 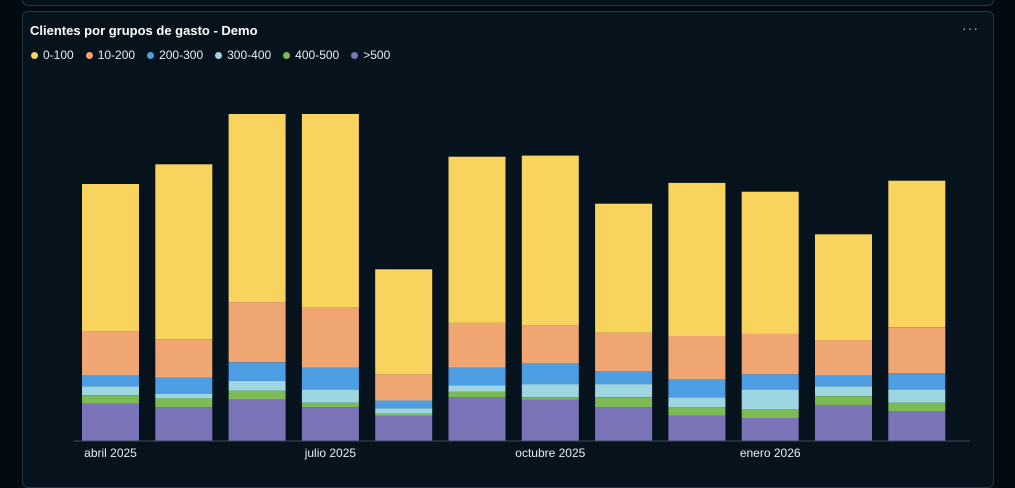 I want to click on legend-item: 300-400, so click(x=243, y=55).